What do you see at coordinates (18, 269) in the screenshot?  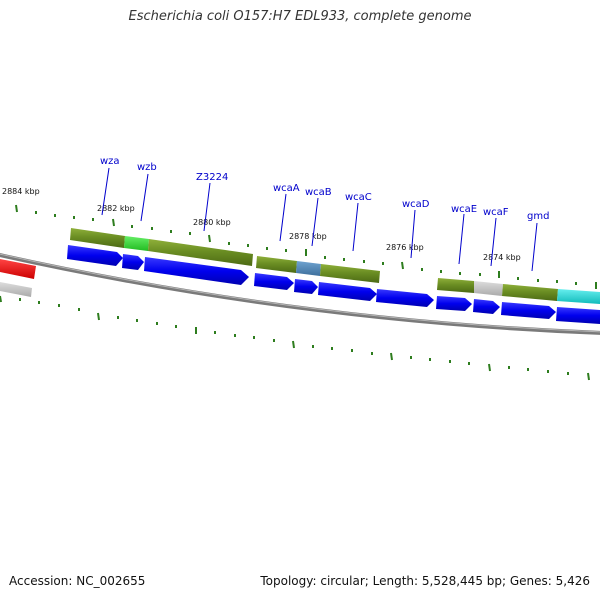 I see `red-feature` at bounding box center [18, 269].